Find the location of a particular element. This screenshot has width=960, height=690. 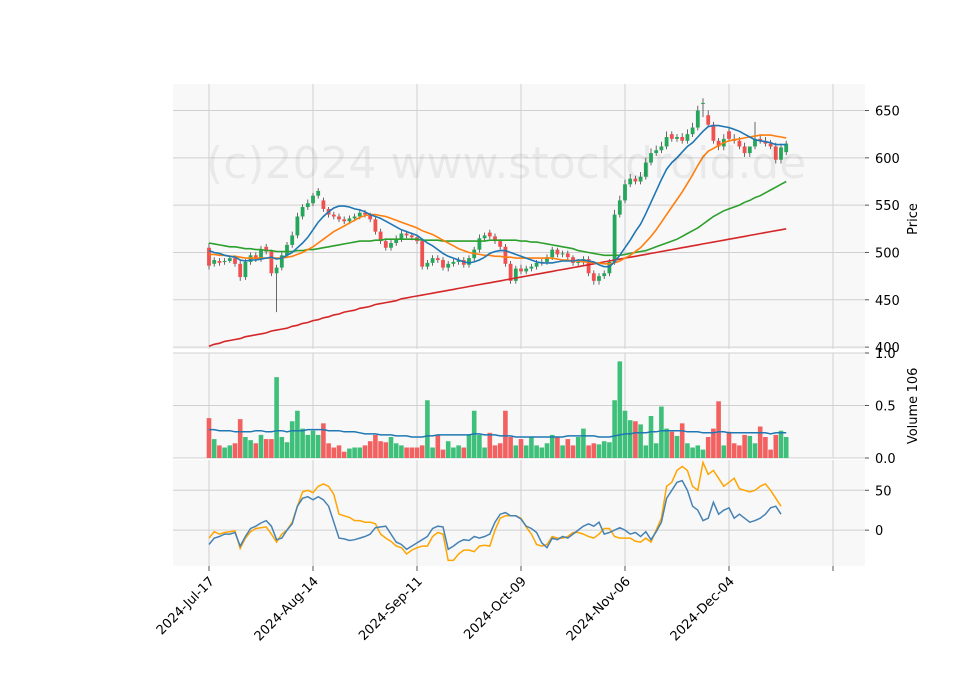

volume-tick-label: 0.0 is located at coordinates (885, 459).